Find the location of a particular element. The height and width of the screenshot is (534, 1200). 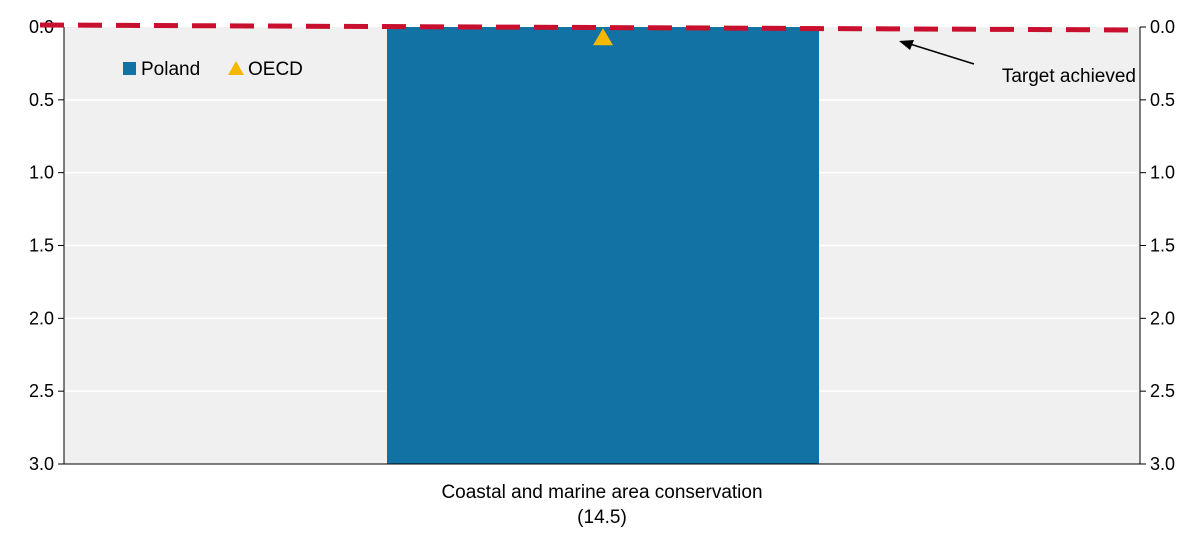

right-axis-ticks: 0.0 0.5 1.0 1.5 2.0 2.5 3.0 is located at coordinates (1157, 245).